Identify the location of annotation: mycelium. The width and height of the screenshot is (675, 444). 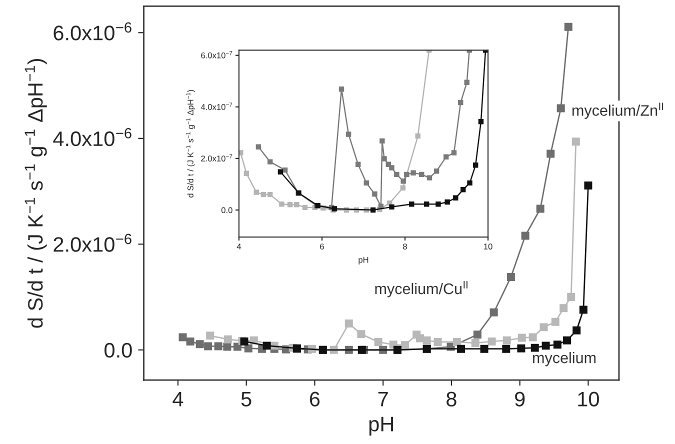
(564, 359).